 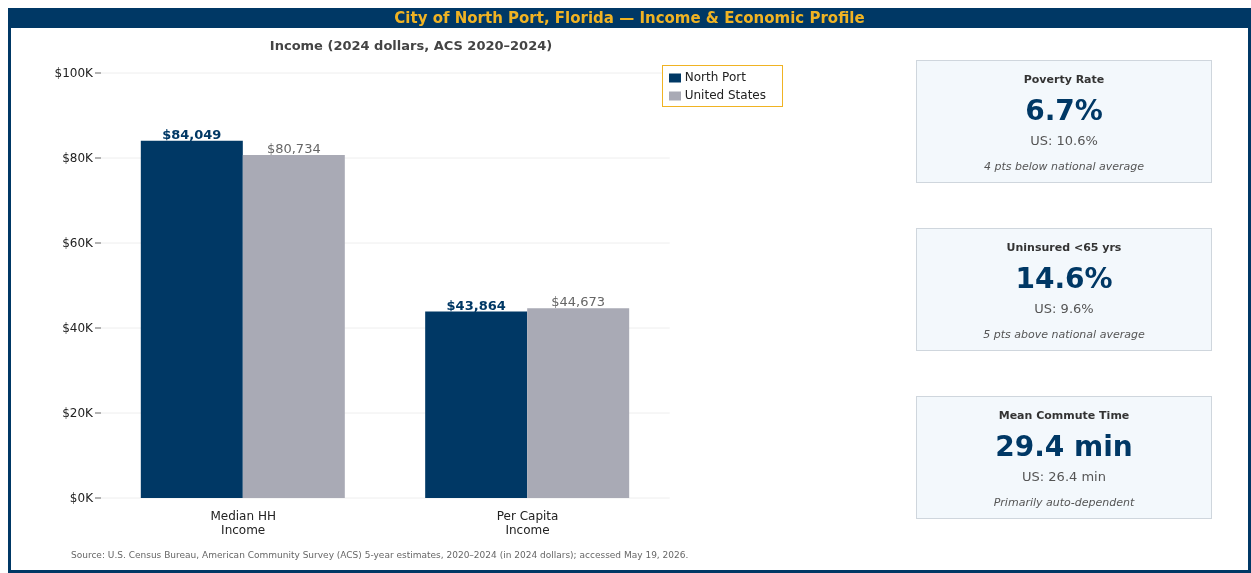 I want to click on text: 14.6%, so click(x=1064, y=278).